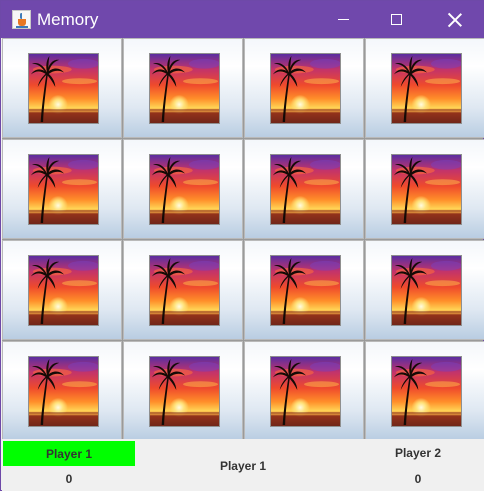 This screenshot has height=491, width=484. I want to click on current-turn-label: Player 1, so click(243, 466).